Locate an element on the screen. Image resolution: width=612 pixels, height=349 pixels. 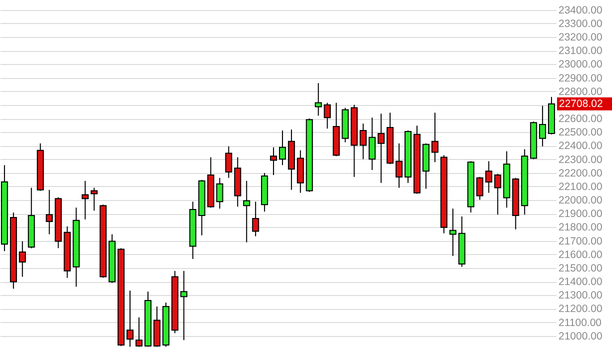
y-tick-label: 23300.00 is located at coordinates (580, 24).